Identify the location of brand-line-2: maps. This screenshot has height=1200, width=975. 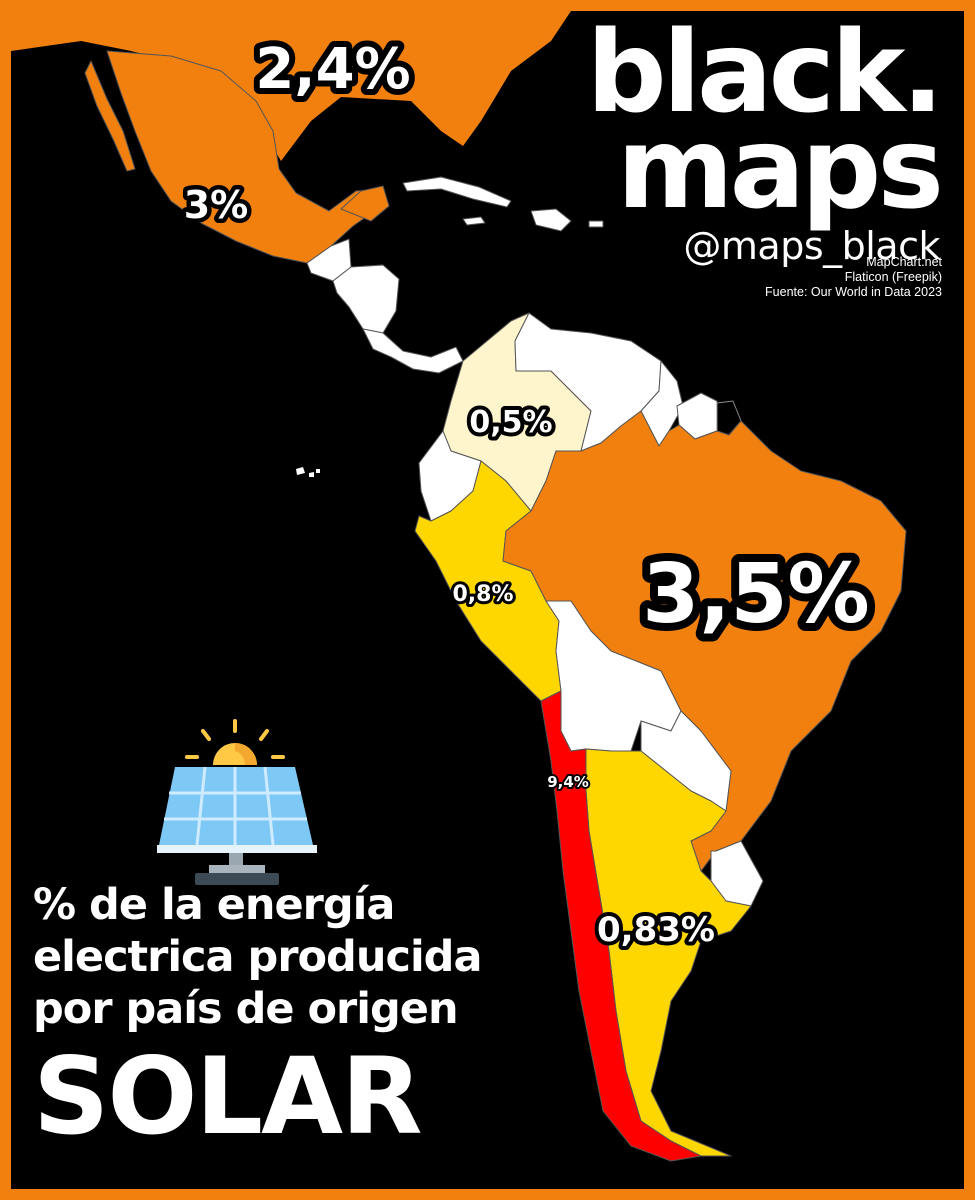
(780, 169).